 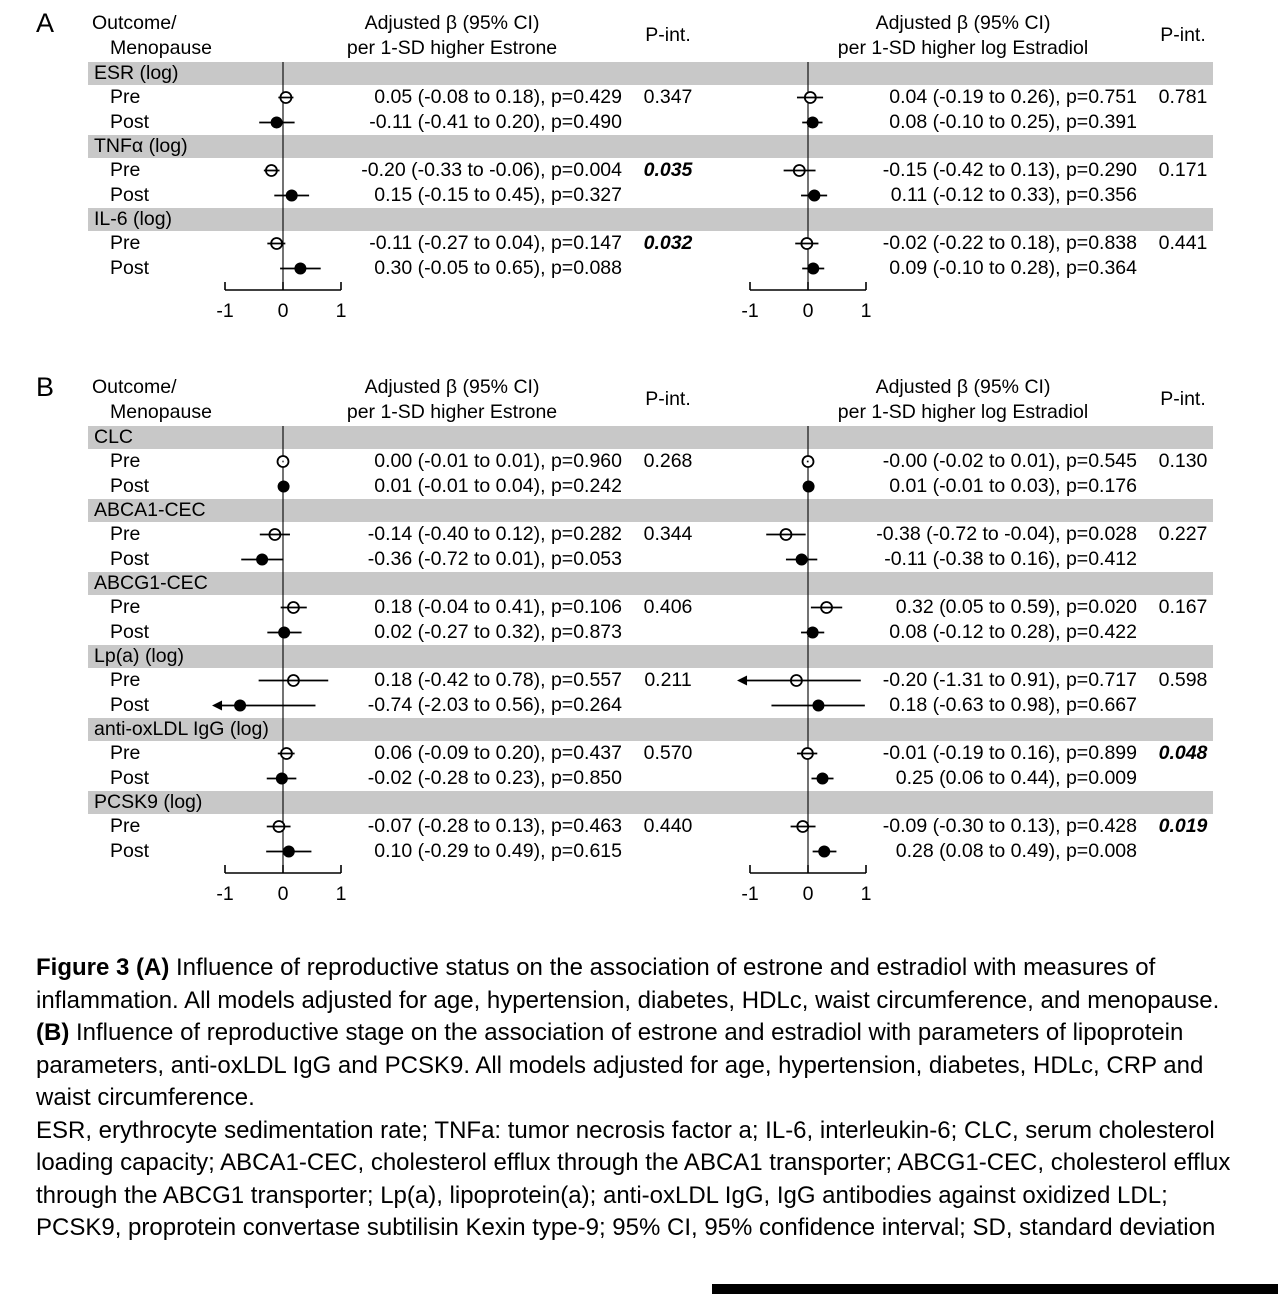 What do you see at coordinates (668, 826) in the screenshot?
I see `pint-value: 0.440` at bounding box center [668, 826].